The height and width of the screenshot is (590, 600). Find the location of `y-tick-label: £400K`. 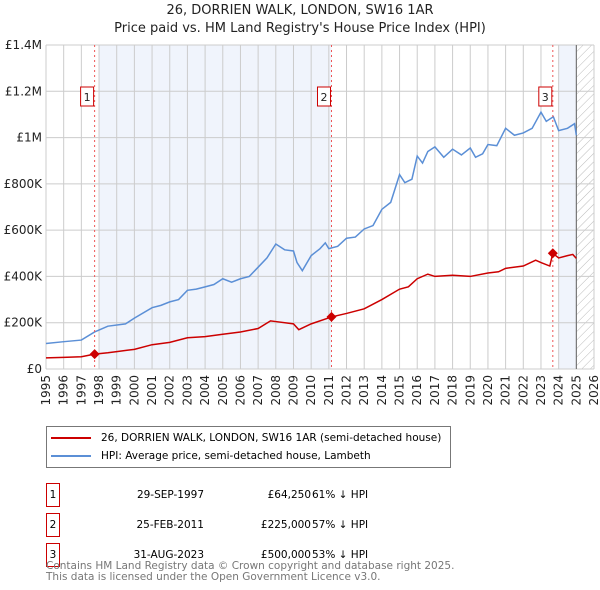

y-tick-label: £400K is located at coordinates (24, 276).